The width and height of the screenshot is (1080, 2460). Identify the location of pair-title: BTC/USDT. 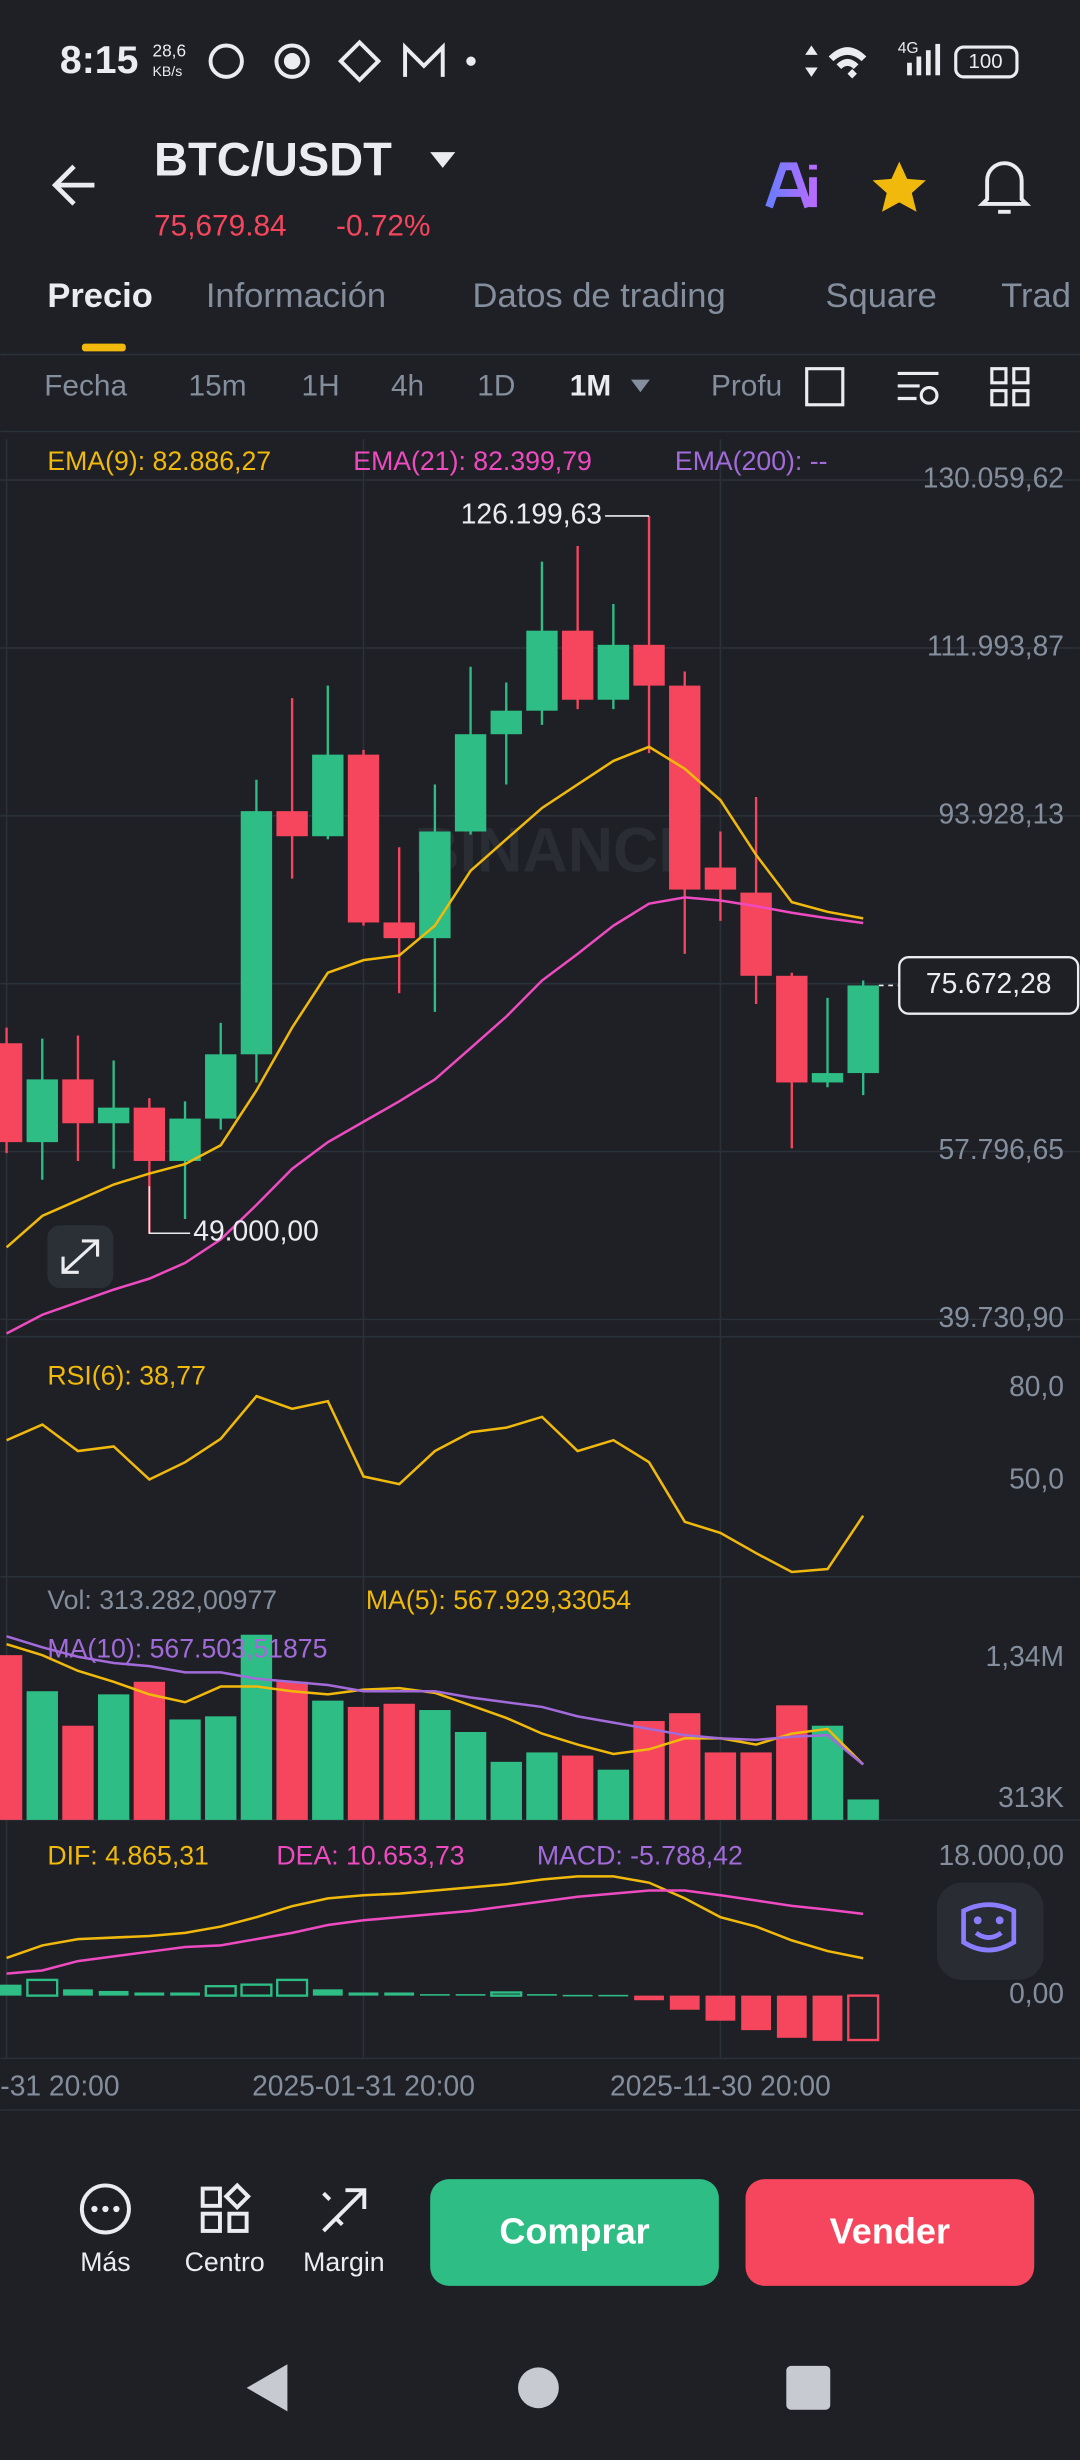
(273, 159).